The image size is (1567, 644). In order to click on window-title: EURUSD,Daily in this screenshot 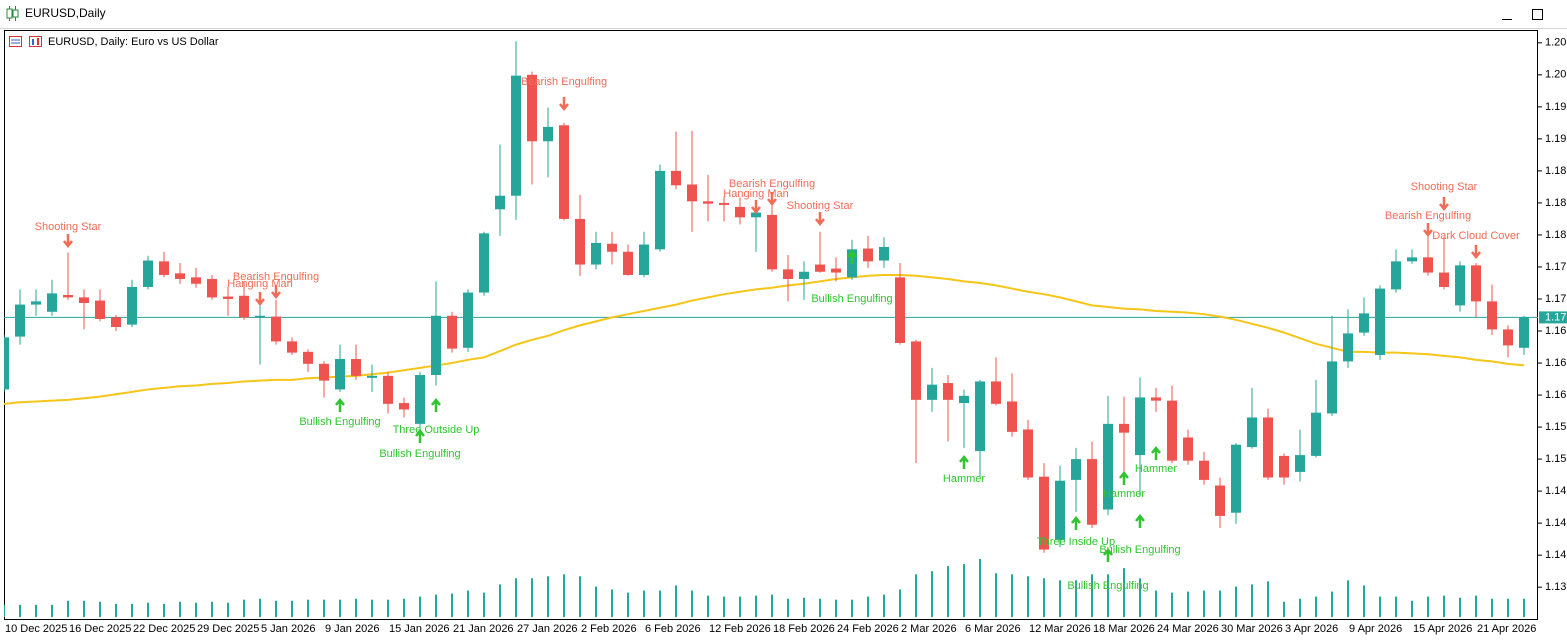, I will do `click(65, 13)`.